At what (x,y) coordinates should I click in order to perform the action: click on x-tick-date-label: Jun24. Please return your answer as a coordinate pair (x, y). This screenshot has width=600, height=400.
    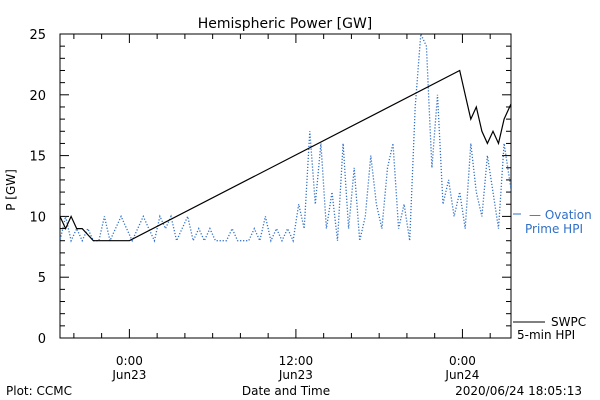
    Looking at the image, I should click on (461, 375).